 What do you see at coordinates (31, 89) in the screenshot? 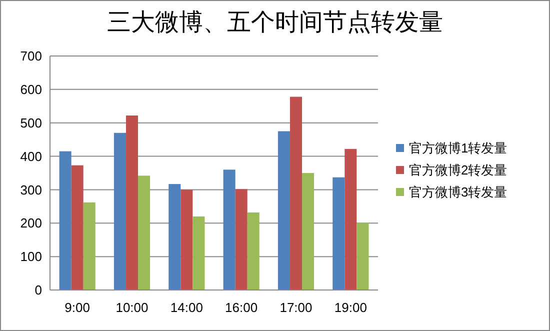
I see `y-tick-label: 600` at bounding box center [31, 89].